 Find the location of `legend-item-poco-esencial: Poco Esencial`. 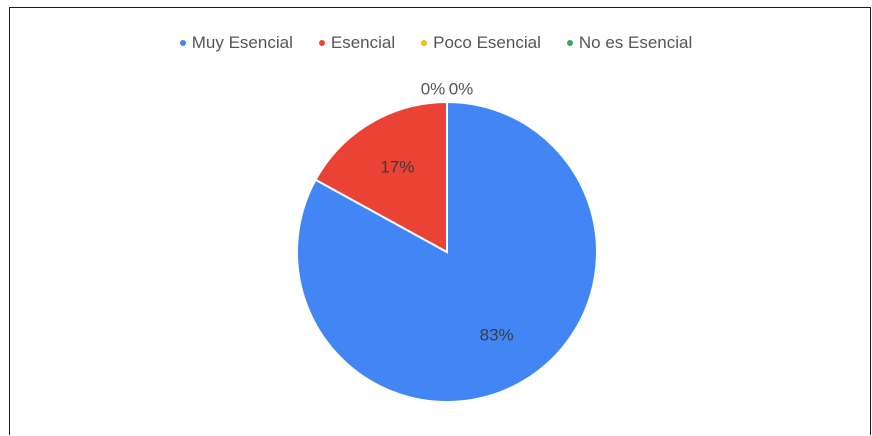

legend-item-poco-esencial: Poco Esencial is located at coordinates (481, 43).